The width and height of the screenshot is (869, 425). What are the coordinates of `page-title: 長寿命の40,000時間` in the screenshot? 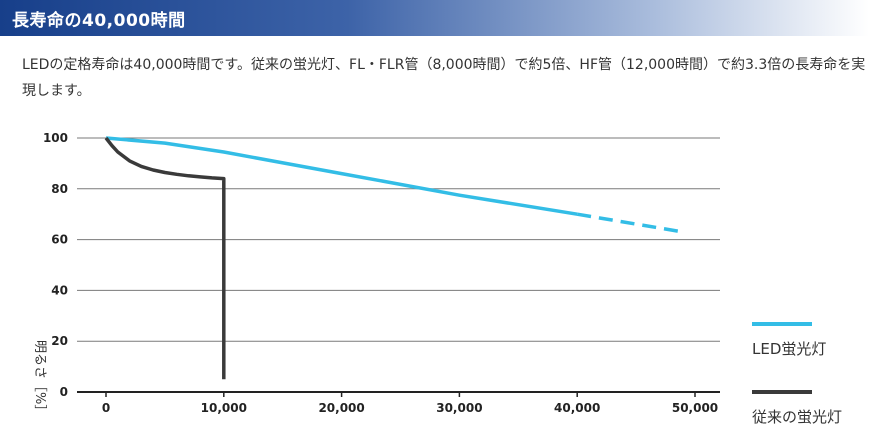 It's located at (99, 21).